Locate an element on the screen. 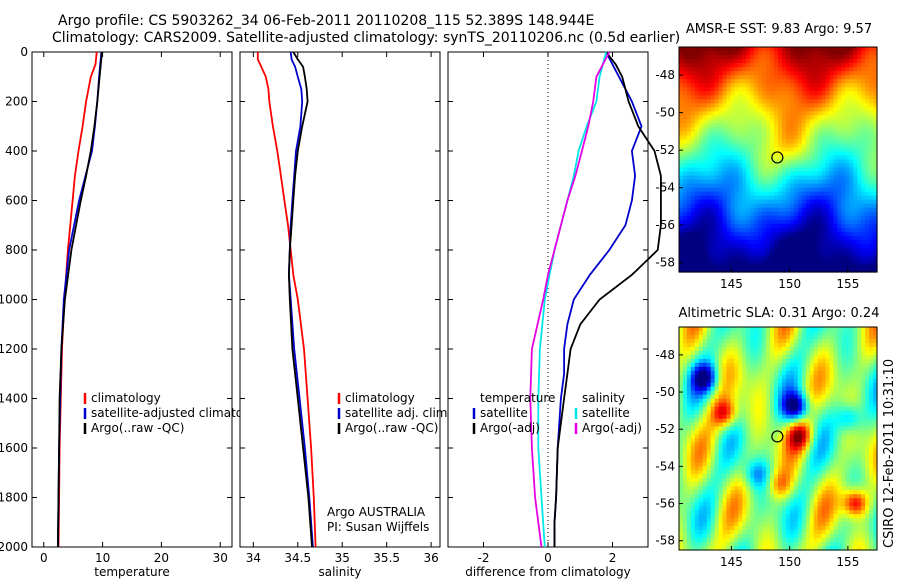 This screenshot has height=580, width=900. x-tick-label: 10 is located at coordinates (102, 558).